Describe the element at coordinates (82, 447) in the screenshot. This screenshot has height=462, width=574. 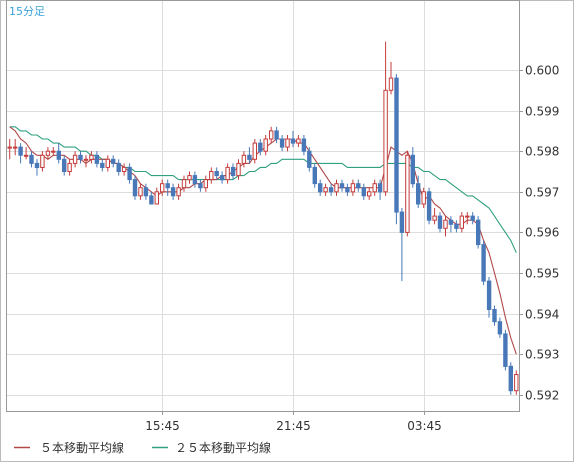
I see `legend-ma5-label: ５本移動平均線` at that location.